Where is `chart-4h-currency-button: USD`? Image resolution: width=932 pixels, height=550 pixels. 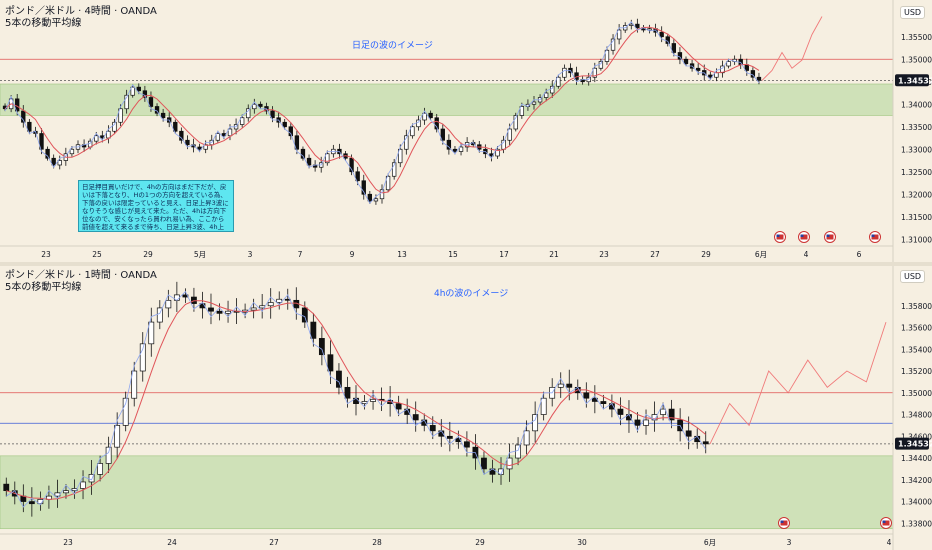
chart-4h-currency-button: USD is located at coordinates (913, 12).